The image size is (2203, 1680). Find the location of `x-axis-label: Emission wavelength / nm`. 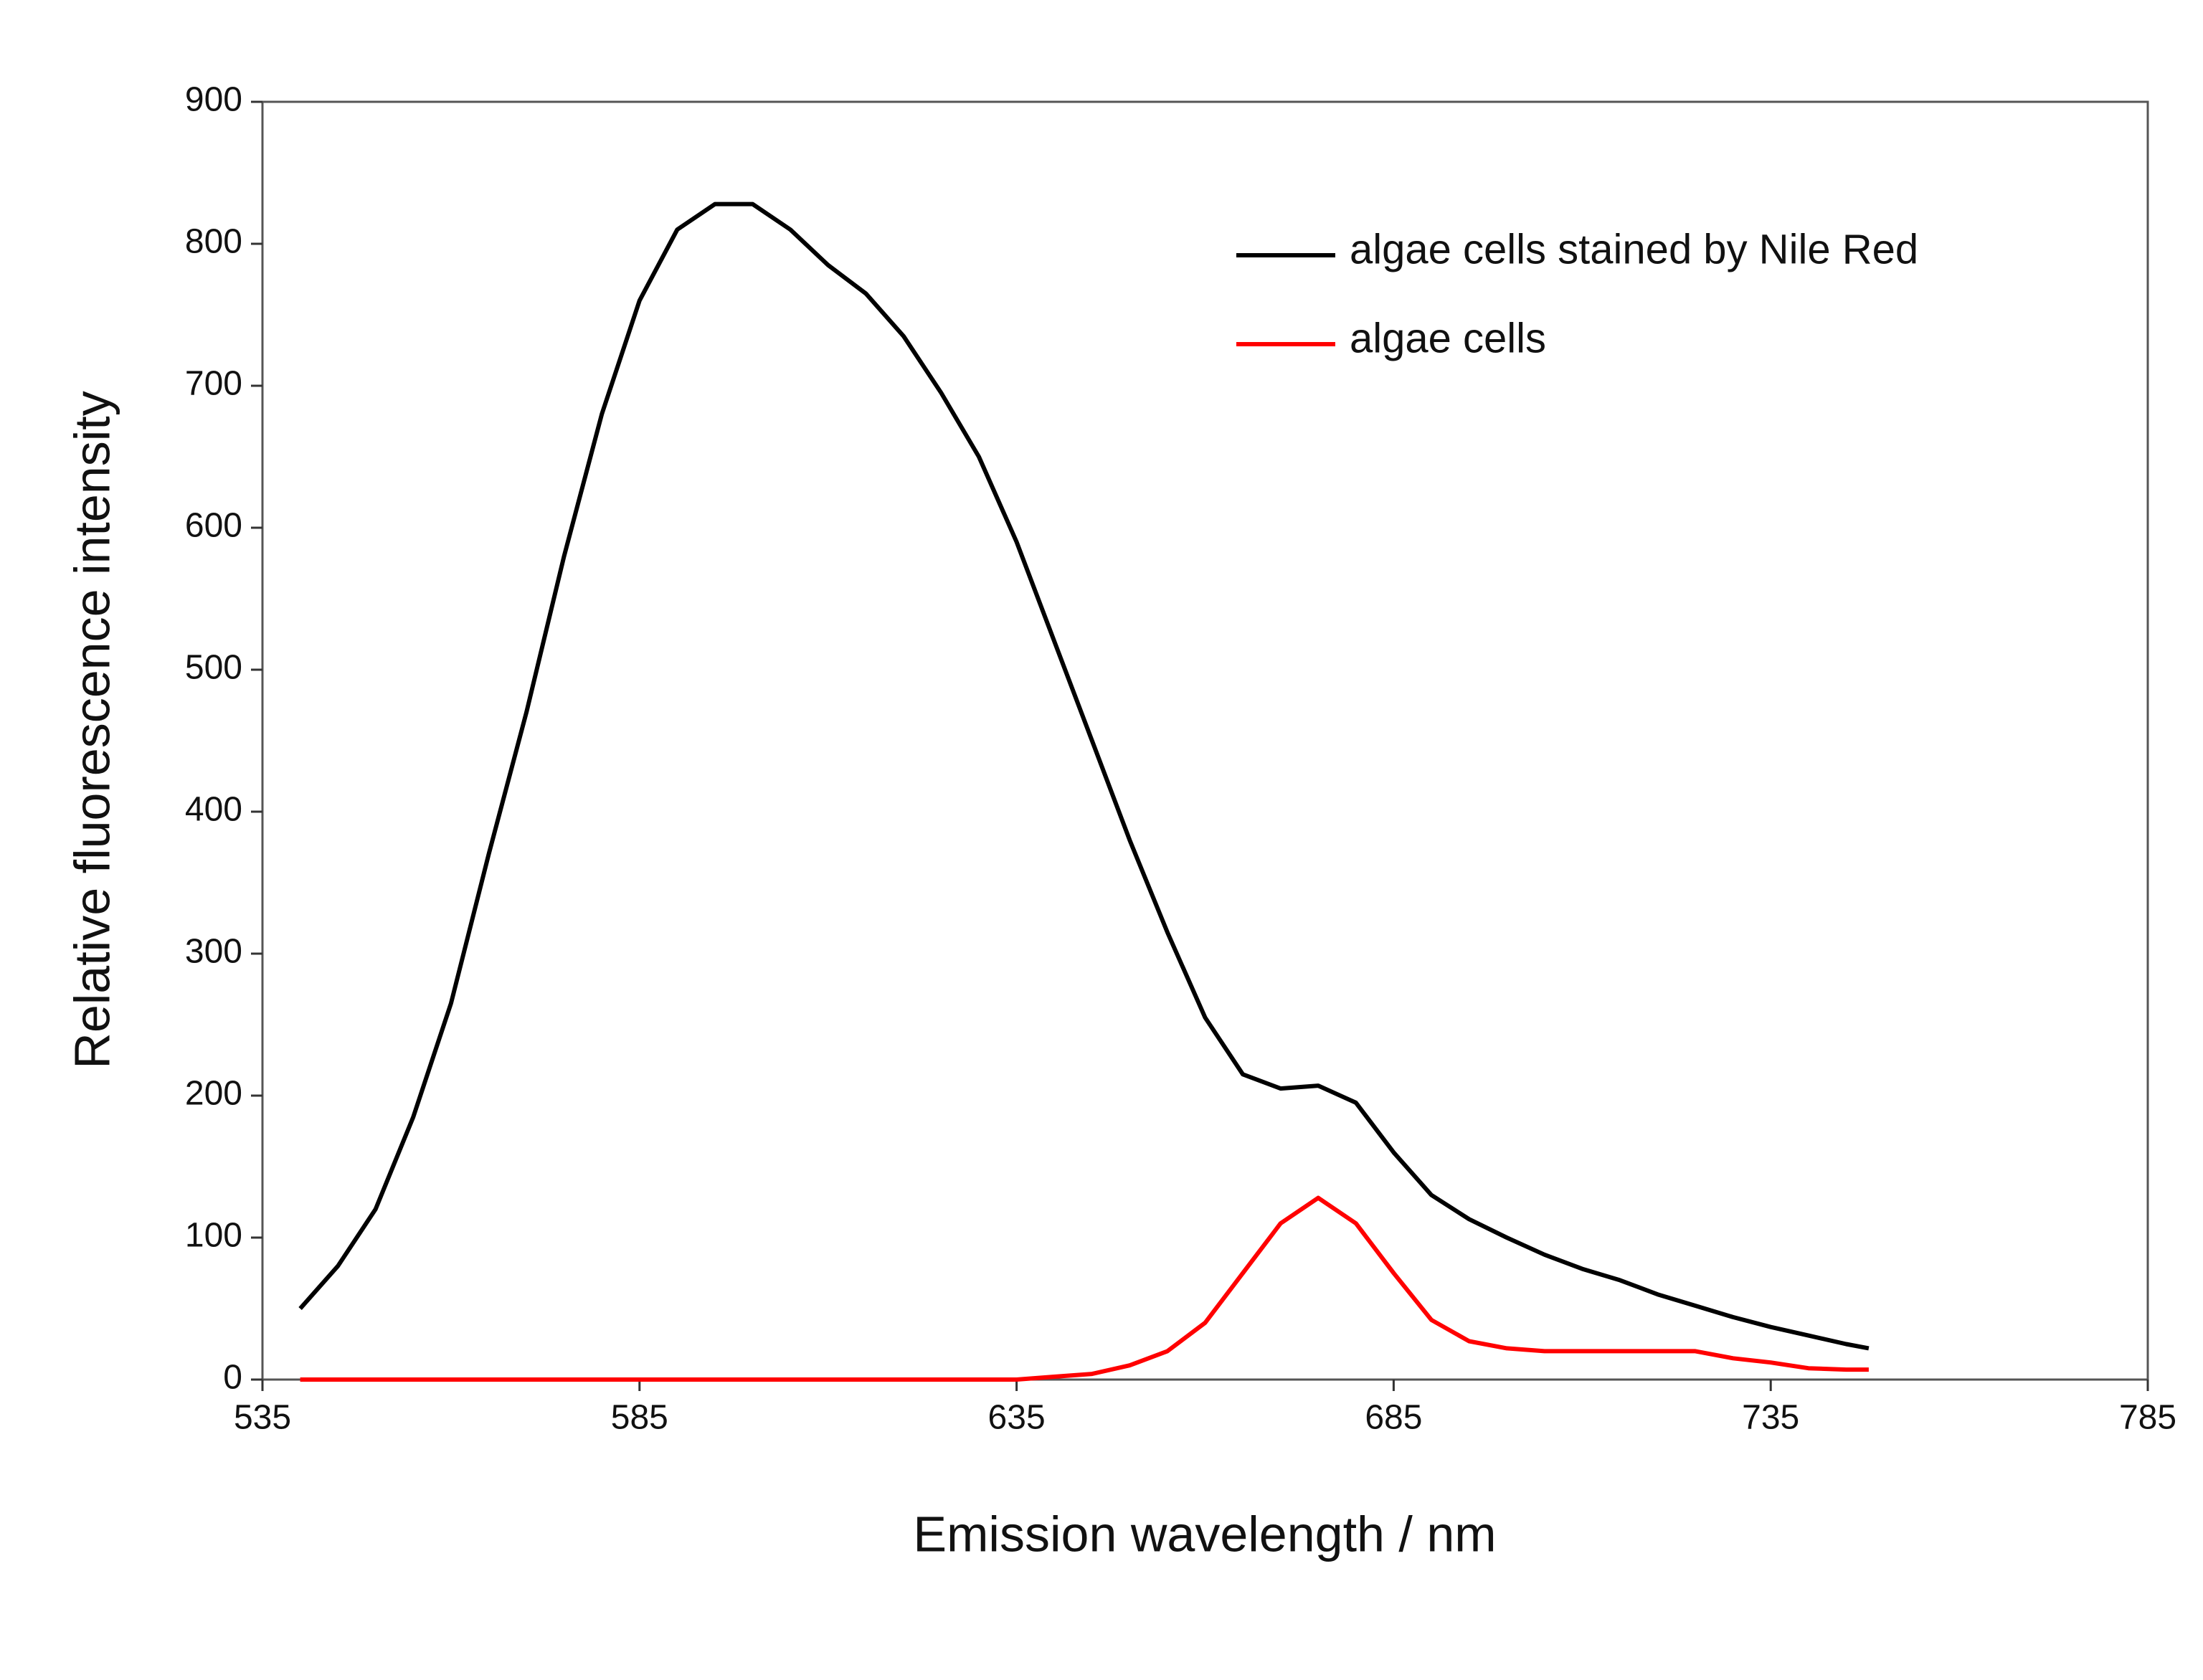

x-axis-label: Emission wavelength / nm is located at coordinates (1204, 1534).